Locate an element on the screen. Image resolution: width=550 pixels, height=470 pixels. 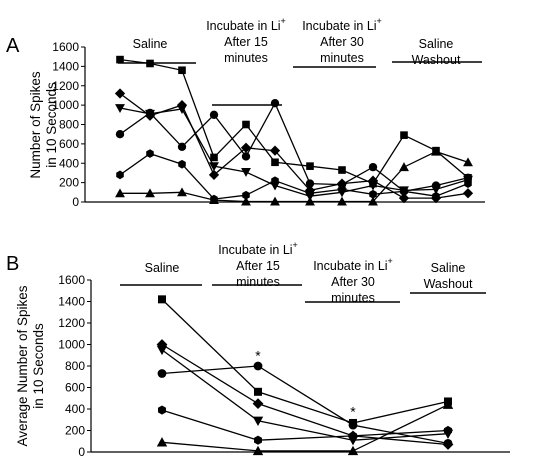
panel-b-point-square is located at coordinates (162, 299).